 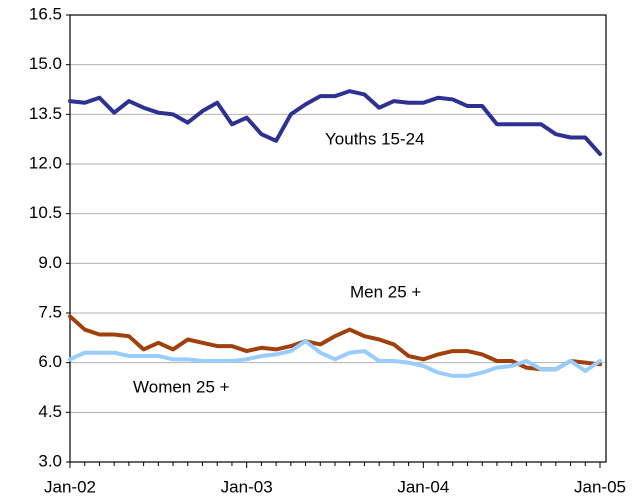 What do you see at coordinates (45, 113) in the screenshot?
I see `y-tick-label: 13.5` at bounding box center [45, 113].